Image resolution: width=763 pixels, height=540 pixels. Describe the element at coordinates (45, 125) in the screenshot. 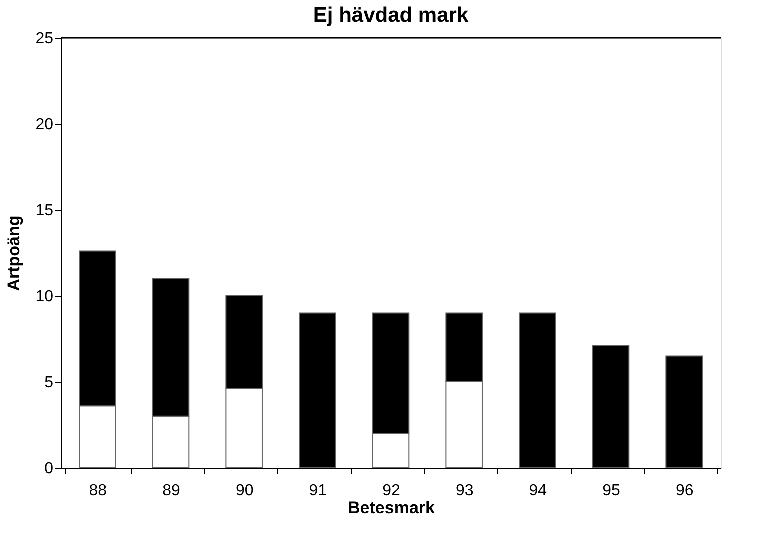

I see `y-tick-label: 20` at that location.